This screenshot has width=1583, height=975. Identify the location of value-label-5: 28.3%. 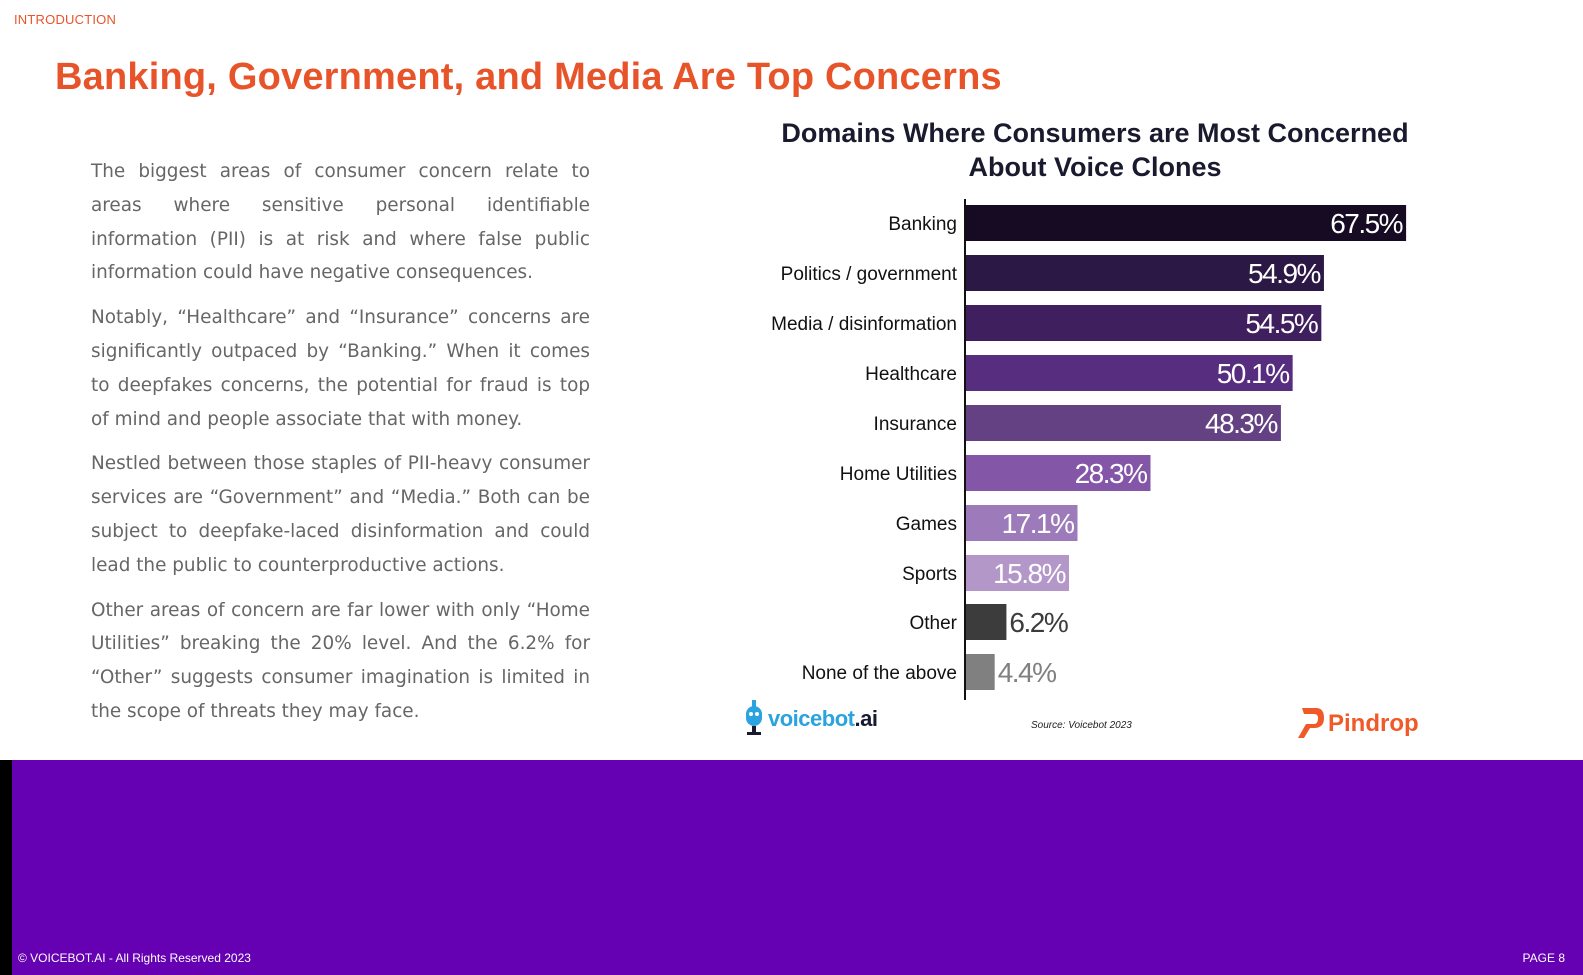
(1111, 473).